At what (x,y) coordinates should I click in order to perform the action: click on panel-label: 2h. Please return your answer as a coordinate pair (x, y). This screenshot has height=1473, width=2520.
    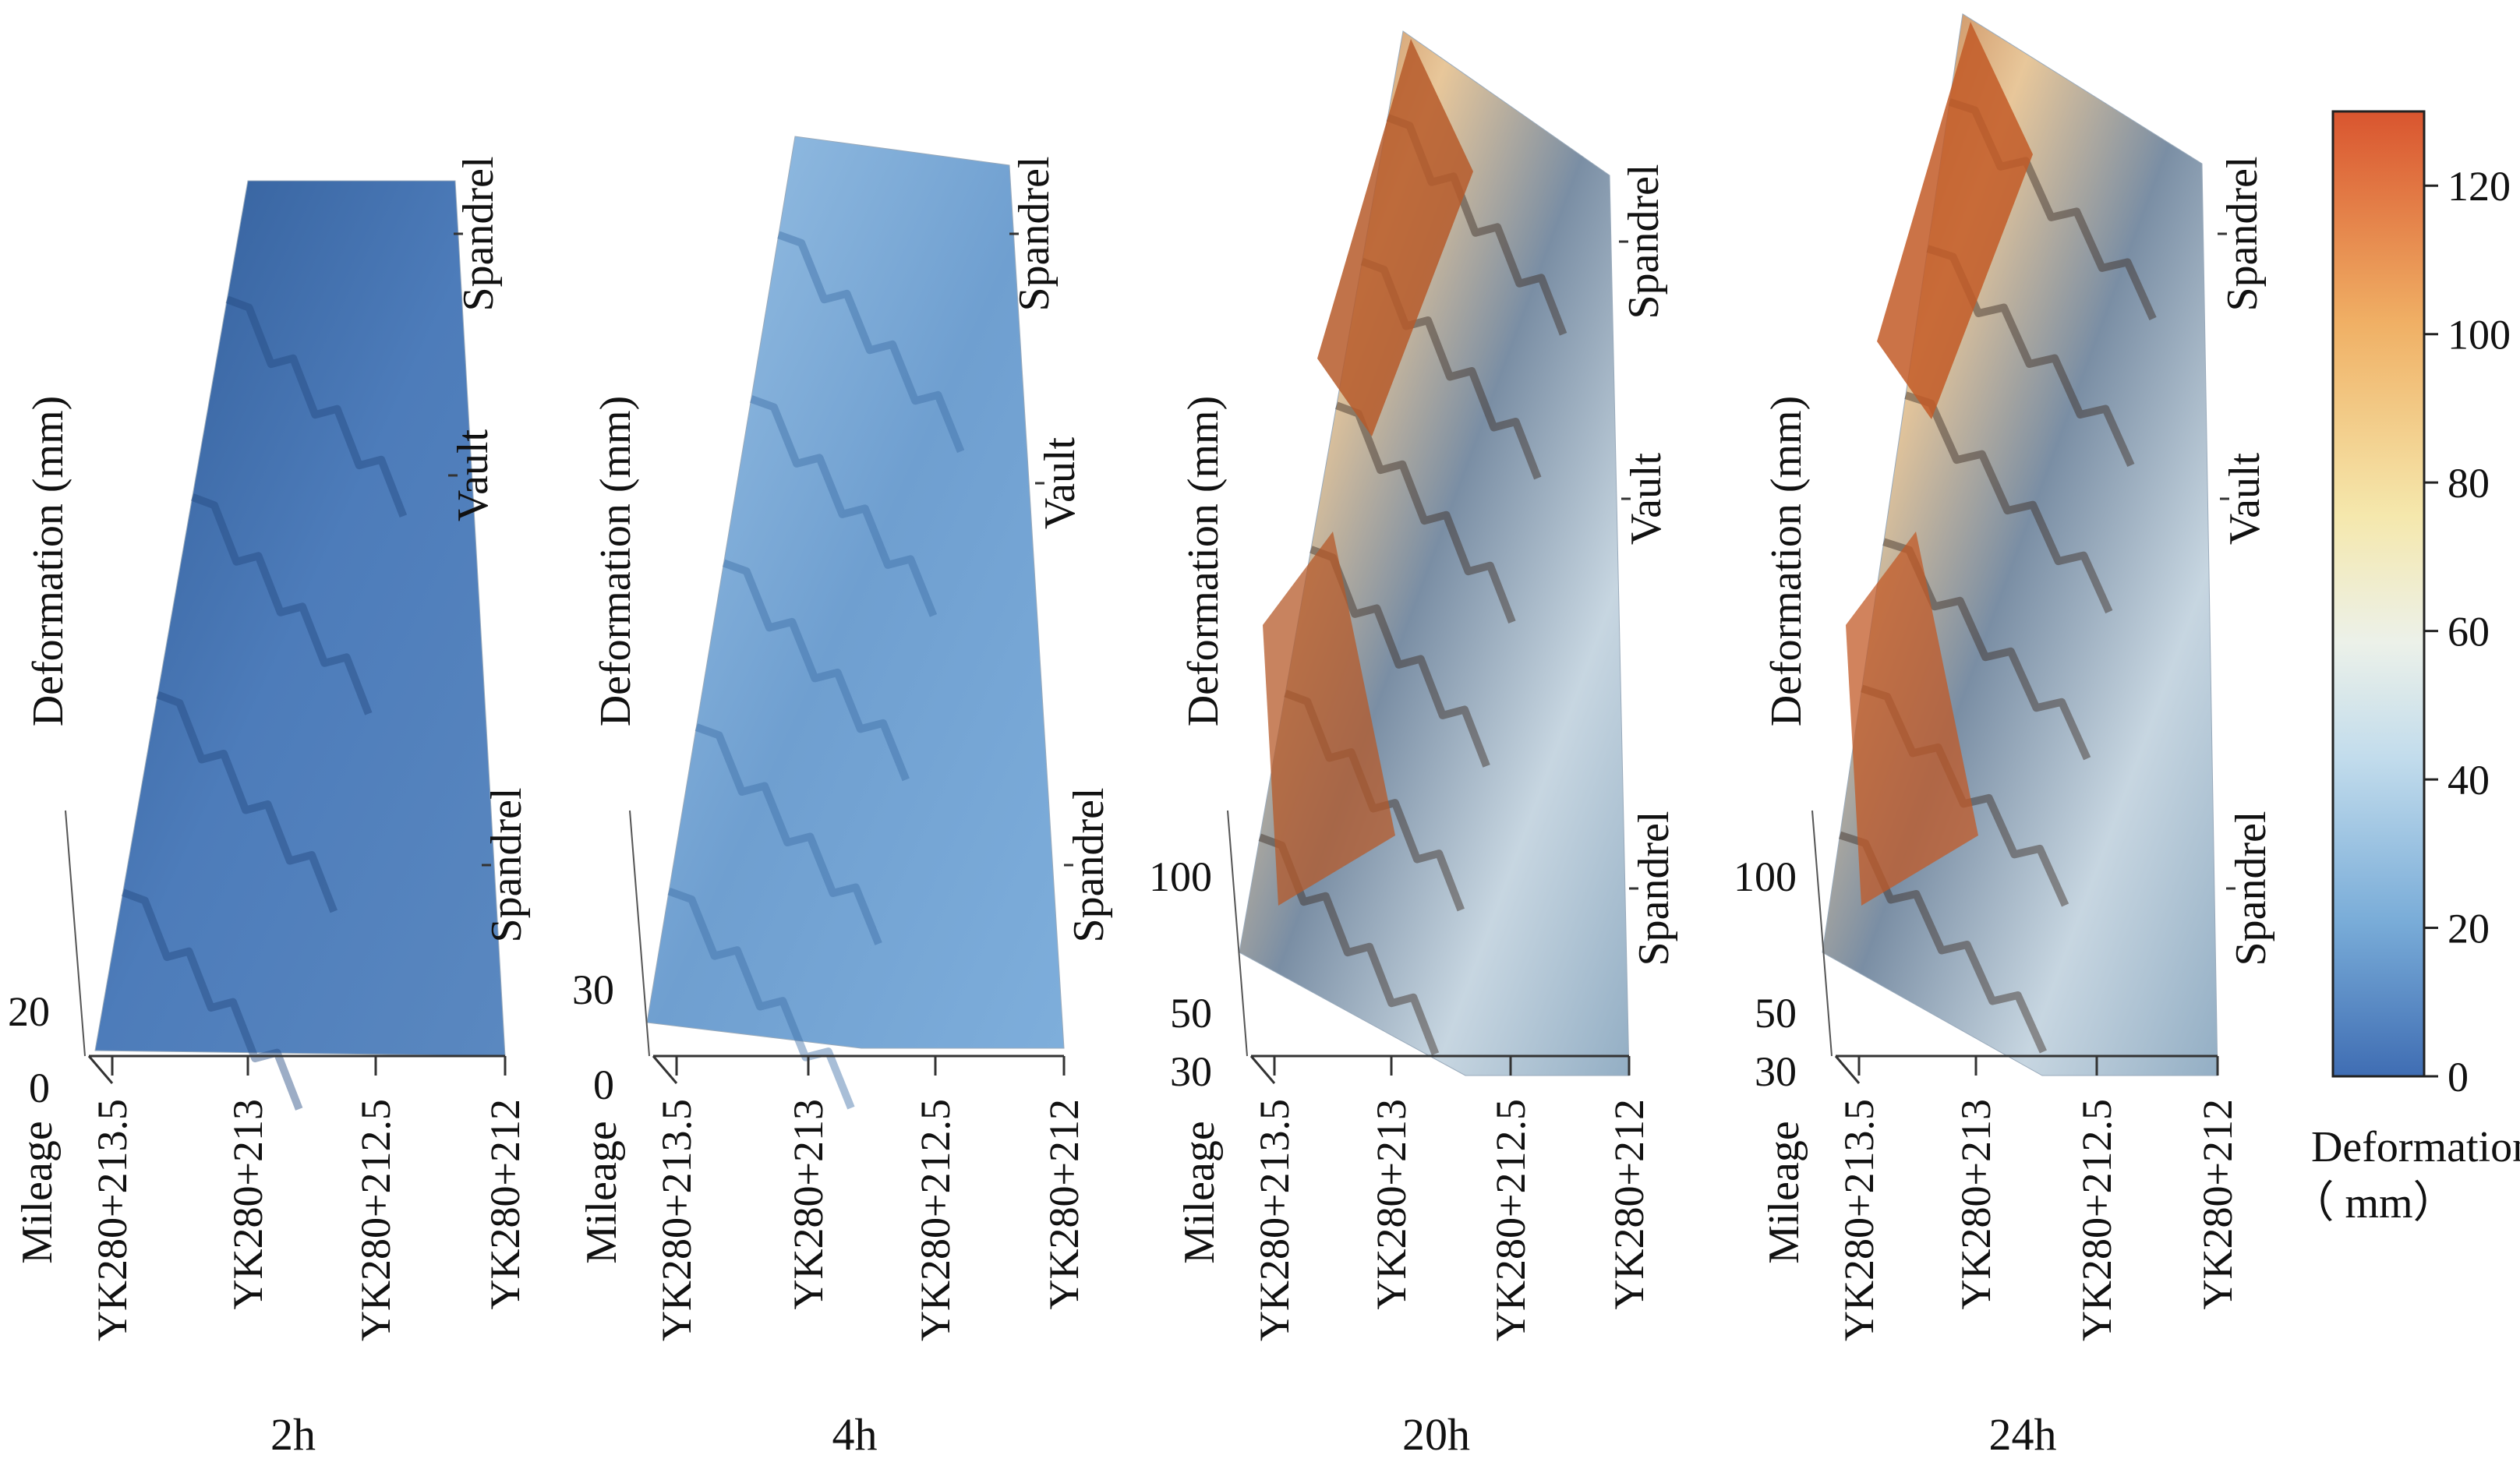
    Looking at the image, I should click on (293, 1434).